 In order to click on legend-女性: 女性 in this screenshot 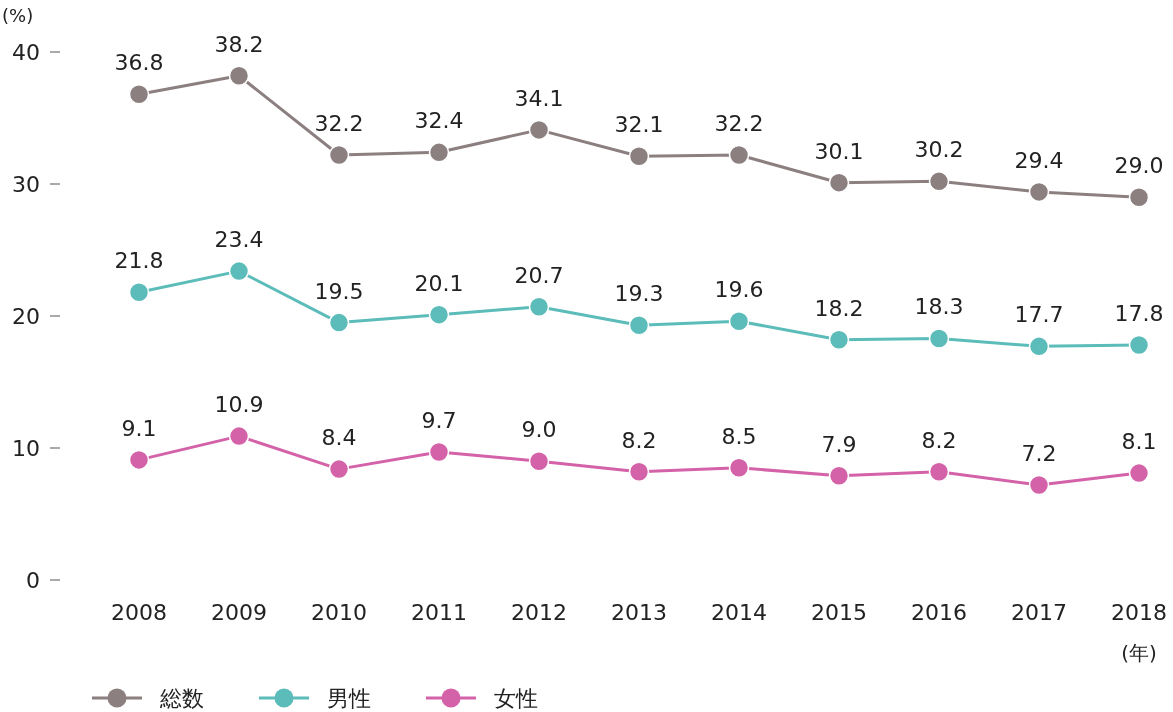, I will do `click(482, 698)`.